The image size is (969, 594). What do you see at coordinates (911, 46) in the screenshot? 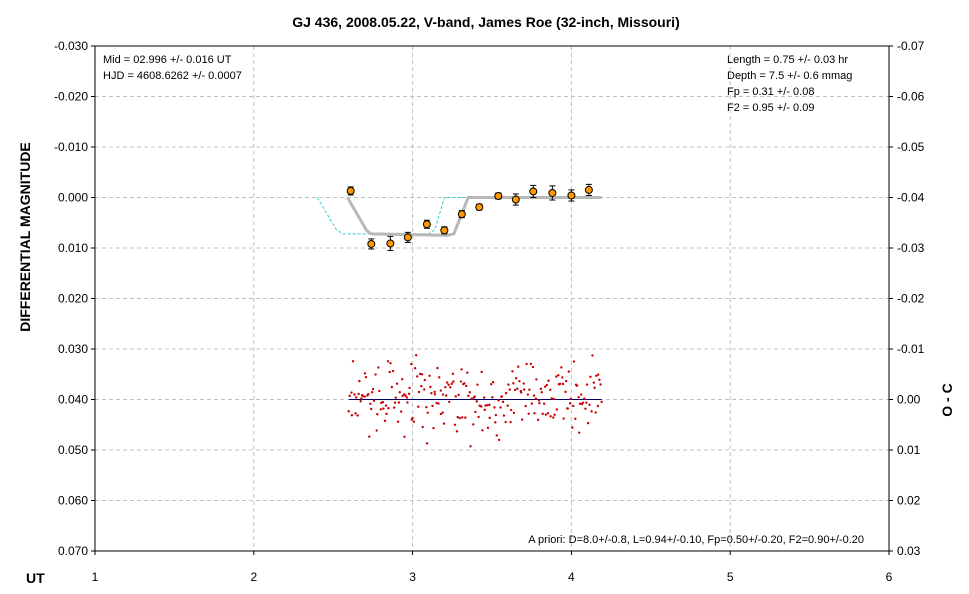
I see `y2-tick-label: -0.07` at bounding box center [911, 46].